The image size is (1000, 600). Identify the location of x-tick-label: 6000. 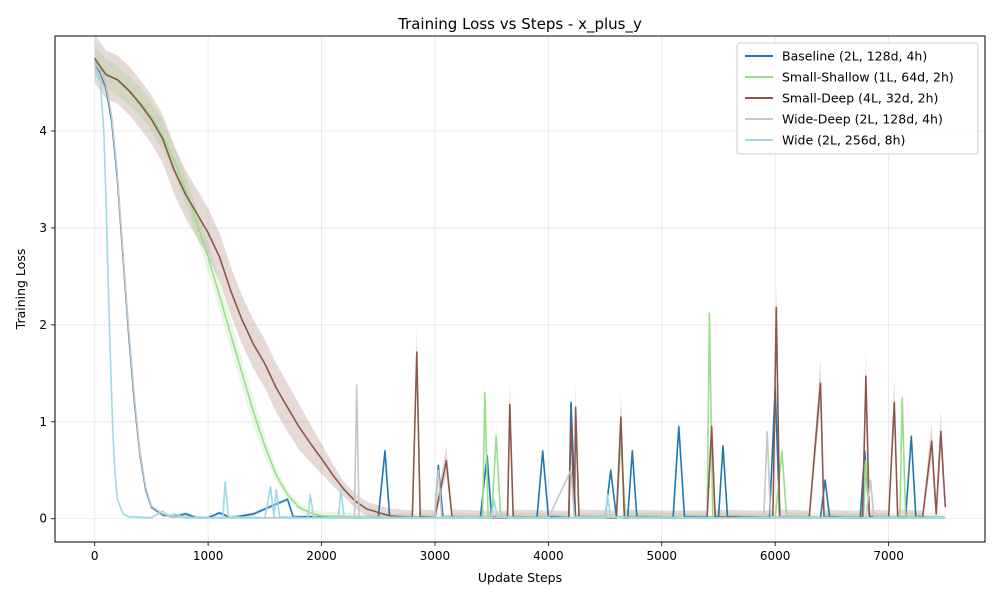
(775, 556).